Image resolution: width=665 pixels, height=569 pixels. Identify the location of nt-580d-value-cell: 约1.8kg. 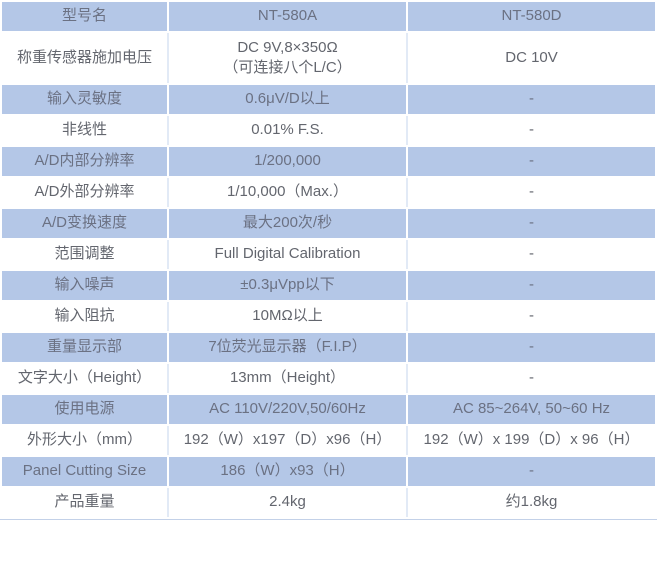
(531, 502).